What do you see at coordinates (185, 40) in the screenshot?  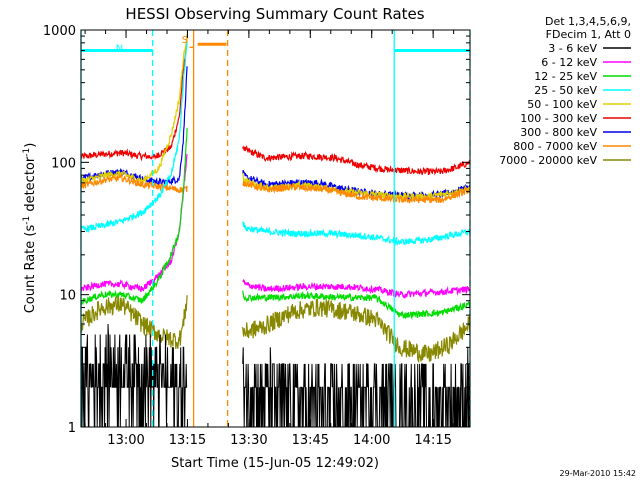 I see `s-flag-label: S` at bounding box center [185, 40].